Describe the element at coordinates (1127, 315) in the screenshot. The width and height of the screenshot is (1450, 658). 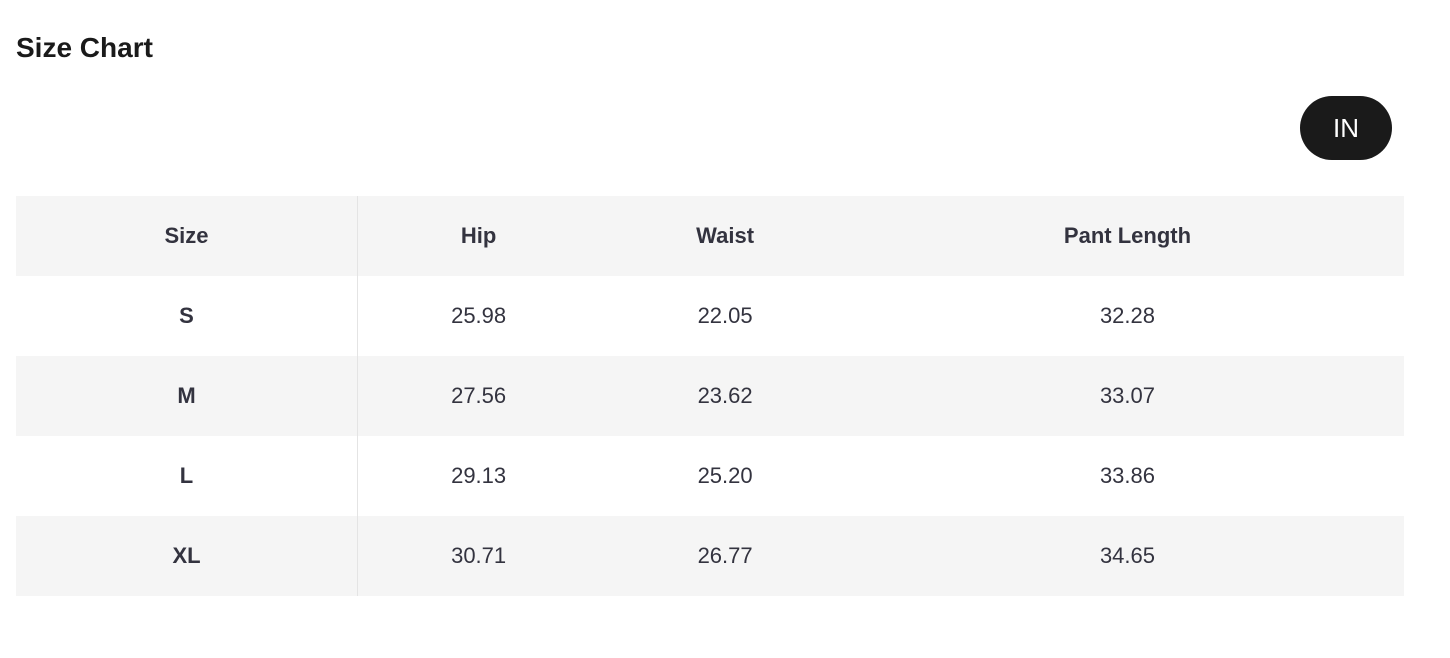
I see `cell-pant-length: 32.28` at that location.